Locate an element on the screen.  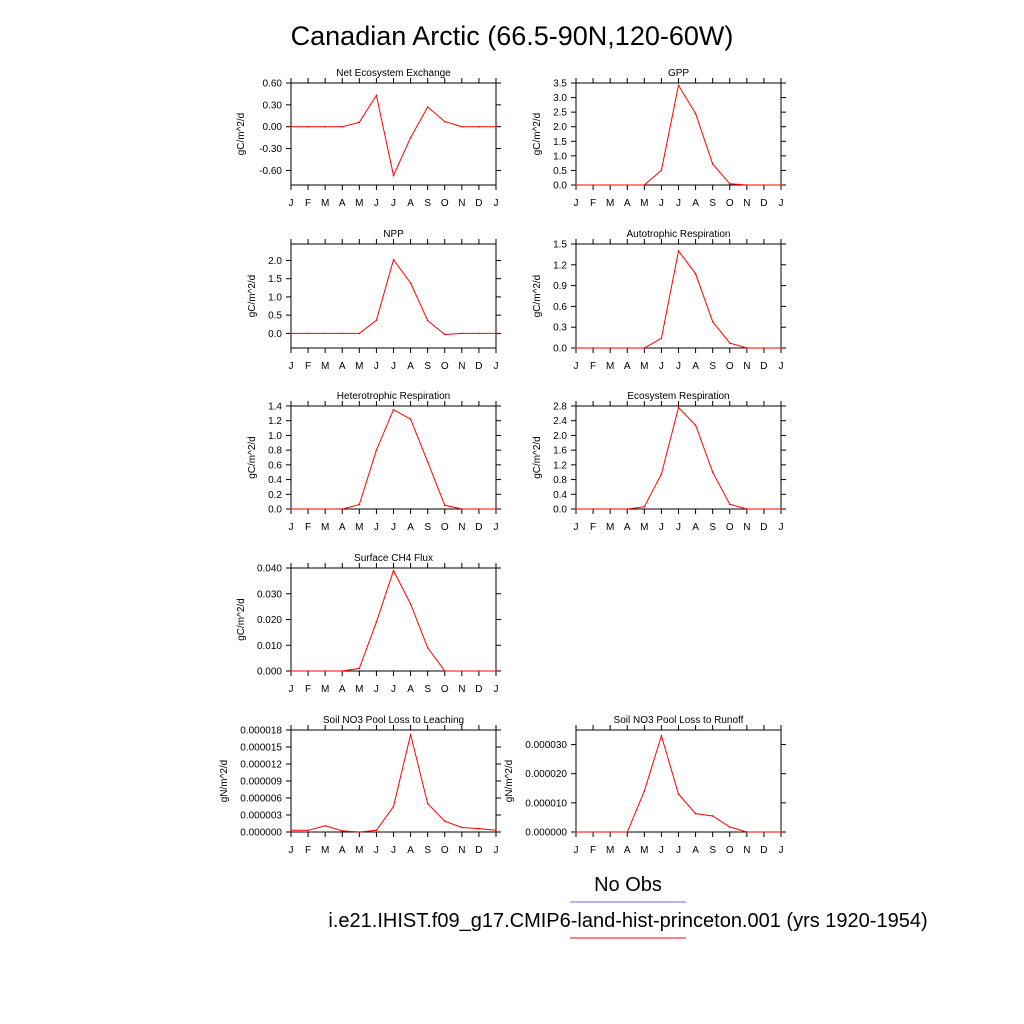
x-tick-label: N is located at coordinates (746, 527).